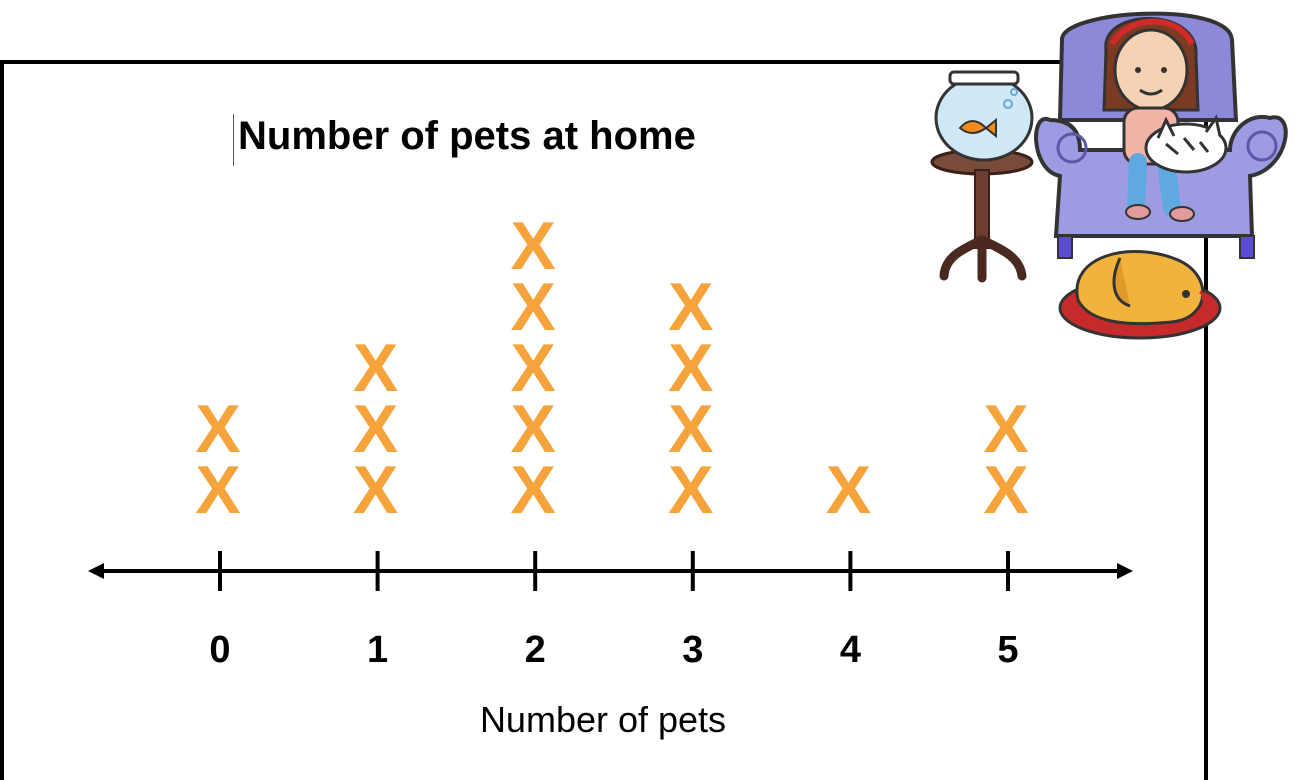 Image resolution: width=1316 pixels, height=780 pixels. I want to click on tick-label-1: 1, so click(377, 650).